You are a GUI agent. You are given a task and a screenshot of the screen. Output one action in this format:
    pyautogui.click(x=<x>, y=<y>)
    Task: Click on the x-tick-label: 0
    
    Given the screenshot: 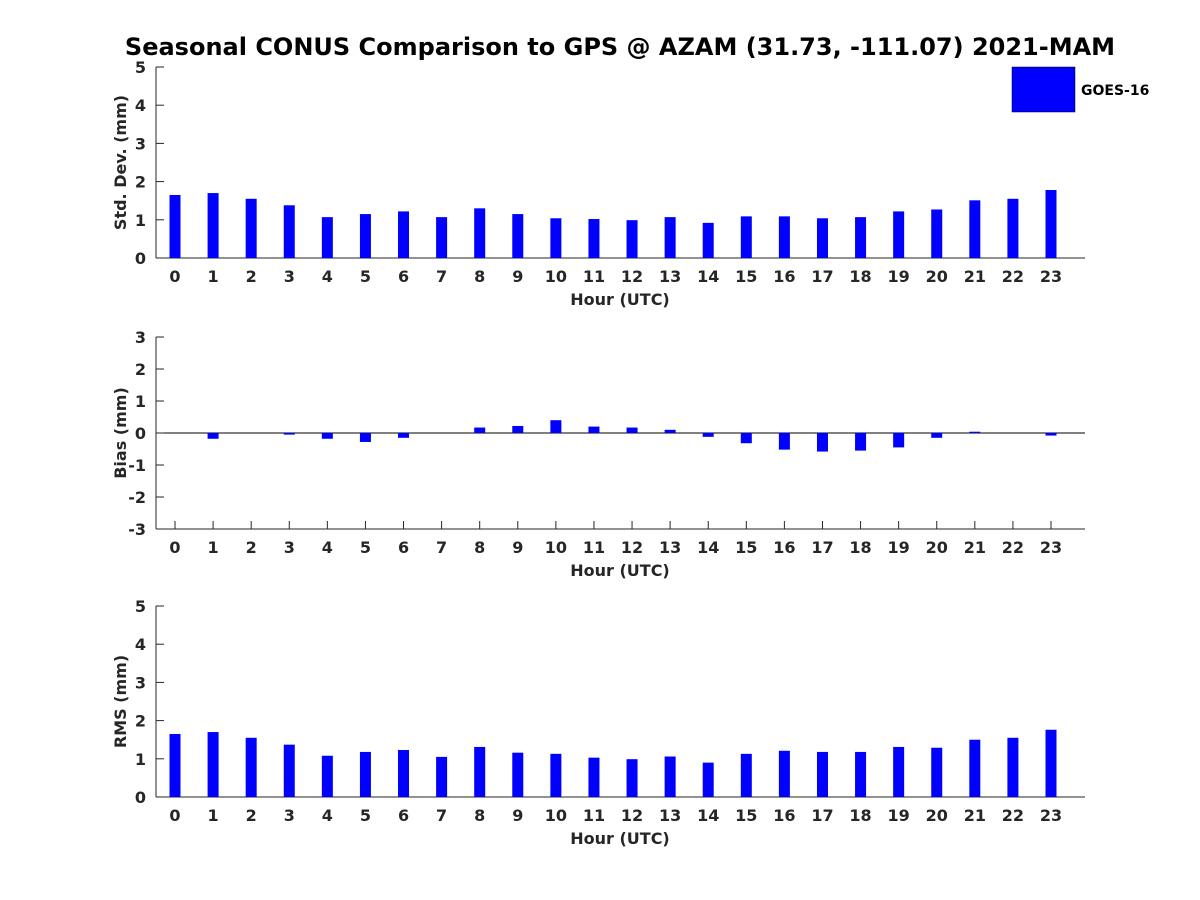 What is the action you would take?
    pyautogui.click(x=174, y=815)
    